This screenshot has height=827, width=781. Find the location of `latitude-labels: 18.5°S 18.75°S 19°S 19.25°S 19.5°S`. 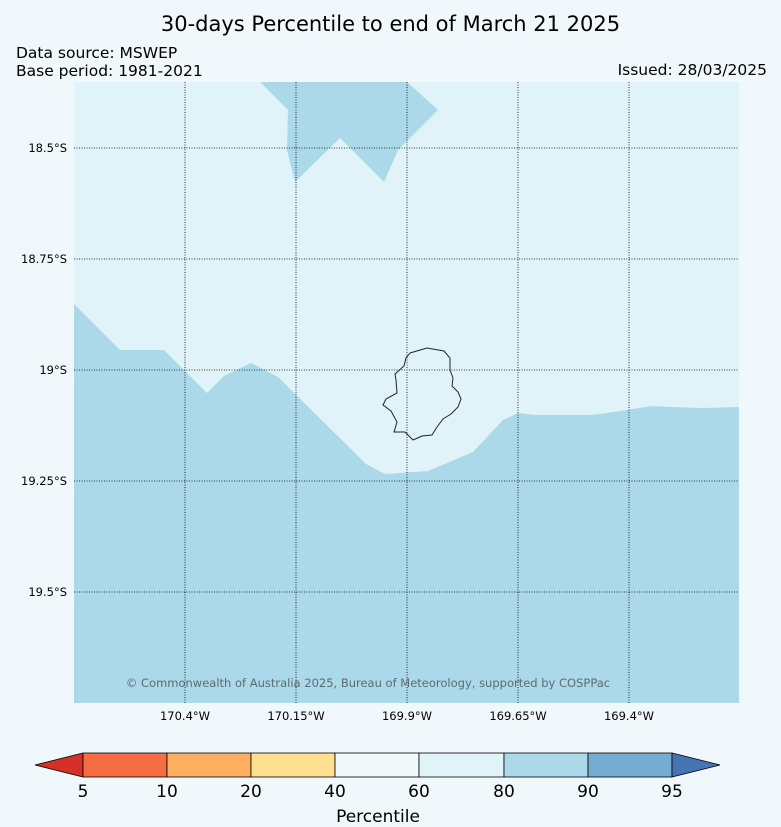

latitude-labels: 18.5°S 18.75°S 19°S 19.25°S 19.5°S is located at coordinates (44, 370).